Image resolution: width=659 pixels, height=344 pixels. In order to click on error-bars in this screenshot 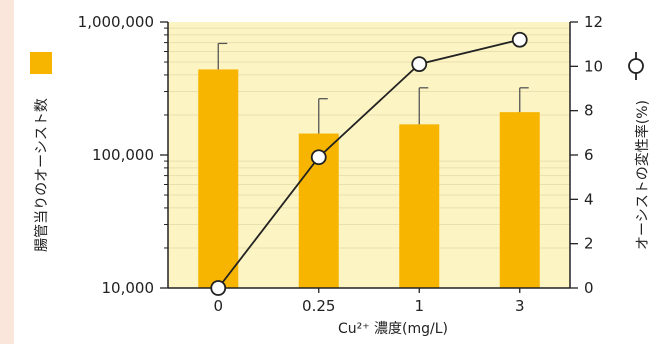, I will do `click(373, 88)`.